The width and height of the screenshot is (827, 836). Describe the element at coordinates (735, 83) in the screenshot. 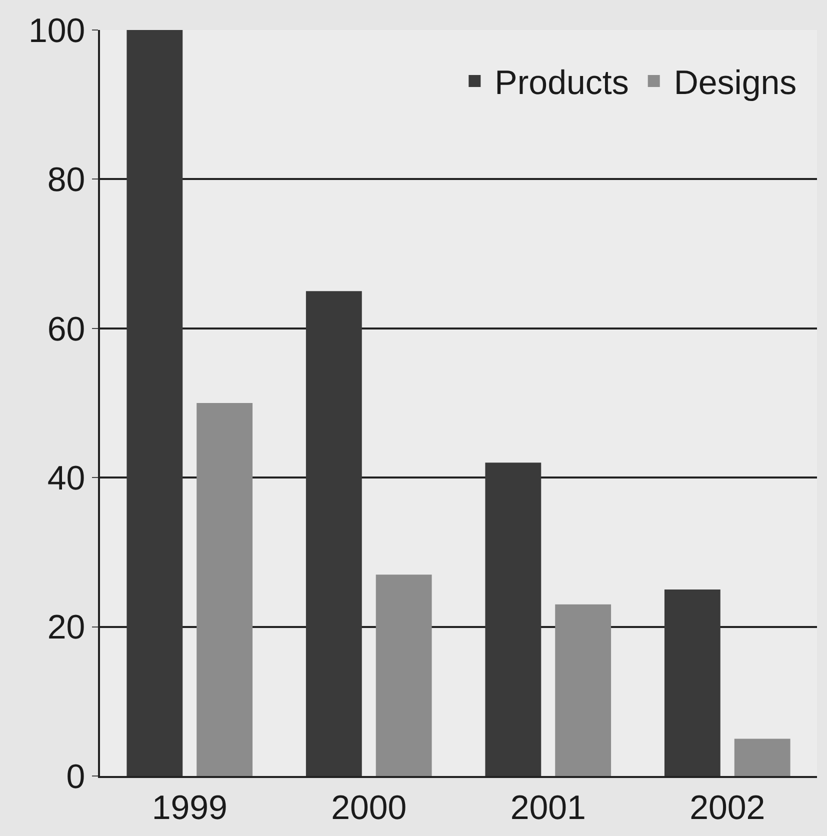

I see `legend-label: Designs` at that location.